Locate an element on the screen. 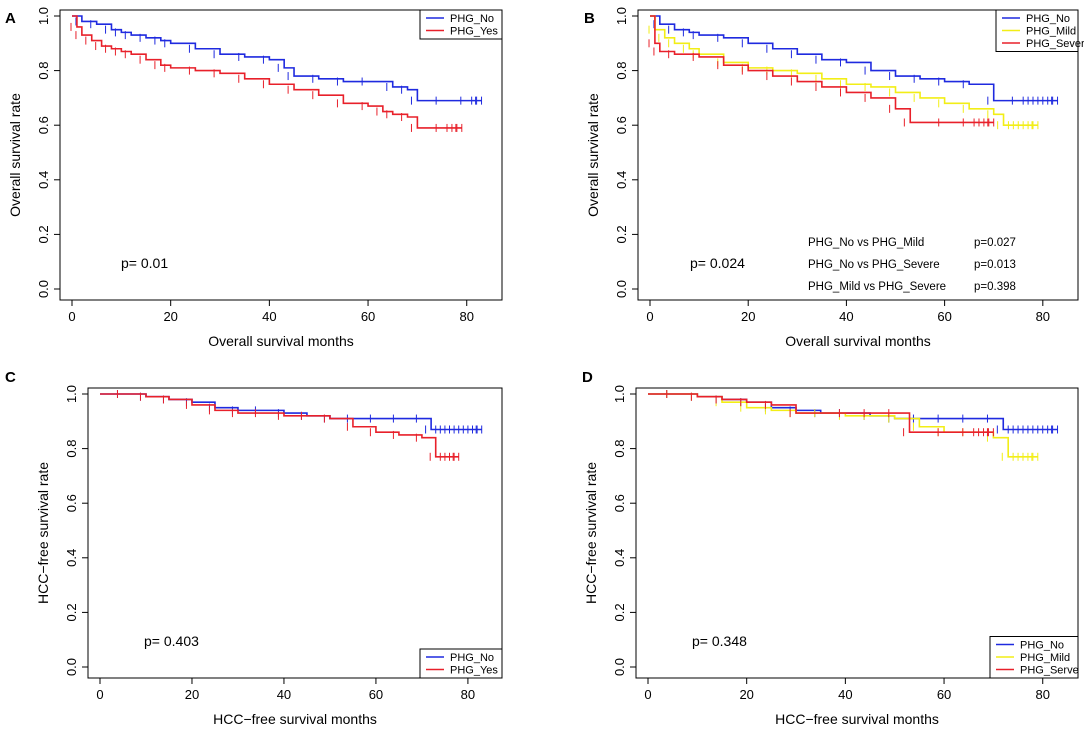 The width and height of the screenshot is (1084, 732). comparison-p-value: p=0.398 is located at coordinates (995, 287).